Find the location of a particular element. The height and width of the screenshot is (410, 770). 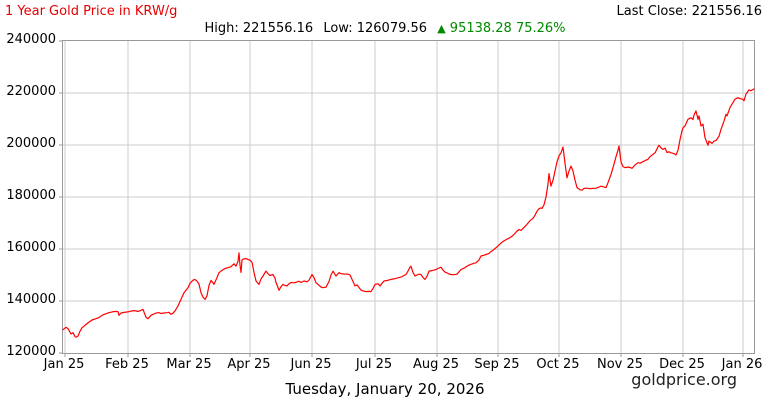

x-axis-label: Jul 25 is located at coordinates (374, 364).